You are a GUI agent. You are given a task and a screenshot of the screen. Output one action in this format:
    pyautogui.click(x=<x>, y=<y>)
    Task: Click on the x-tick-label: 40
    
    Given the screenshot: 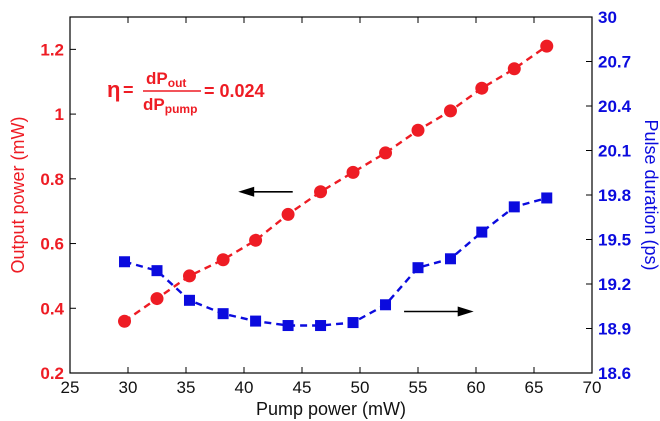 What is the action you would take?
    pyautogui.click(x=244, y=387)
    